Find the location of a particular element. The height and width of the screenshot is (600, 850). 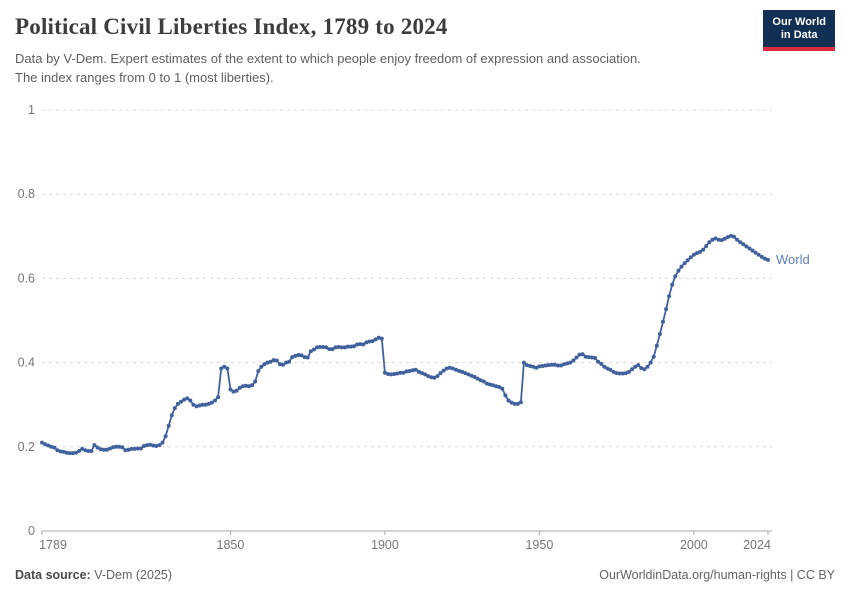

x-tick-label-1850: 1850 is located at coordinates (231, 545).